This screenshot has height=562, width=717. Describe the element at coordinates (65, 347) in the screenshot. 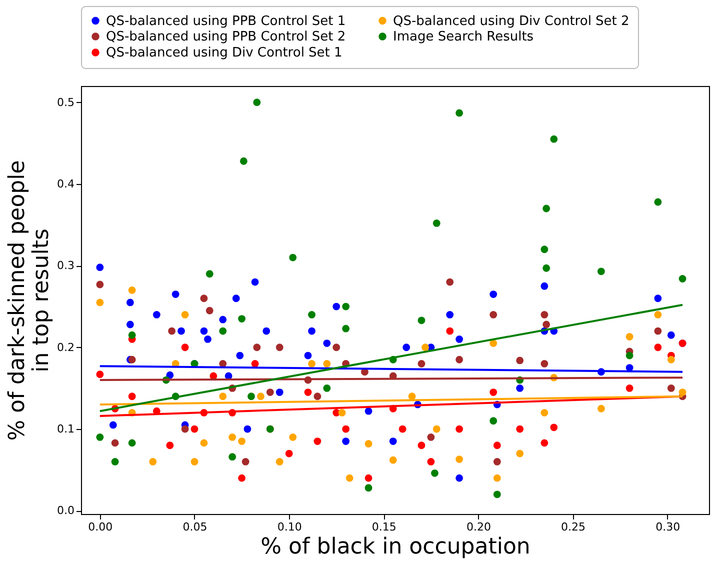

I see `y-tick-label: 0.2` at that location.